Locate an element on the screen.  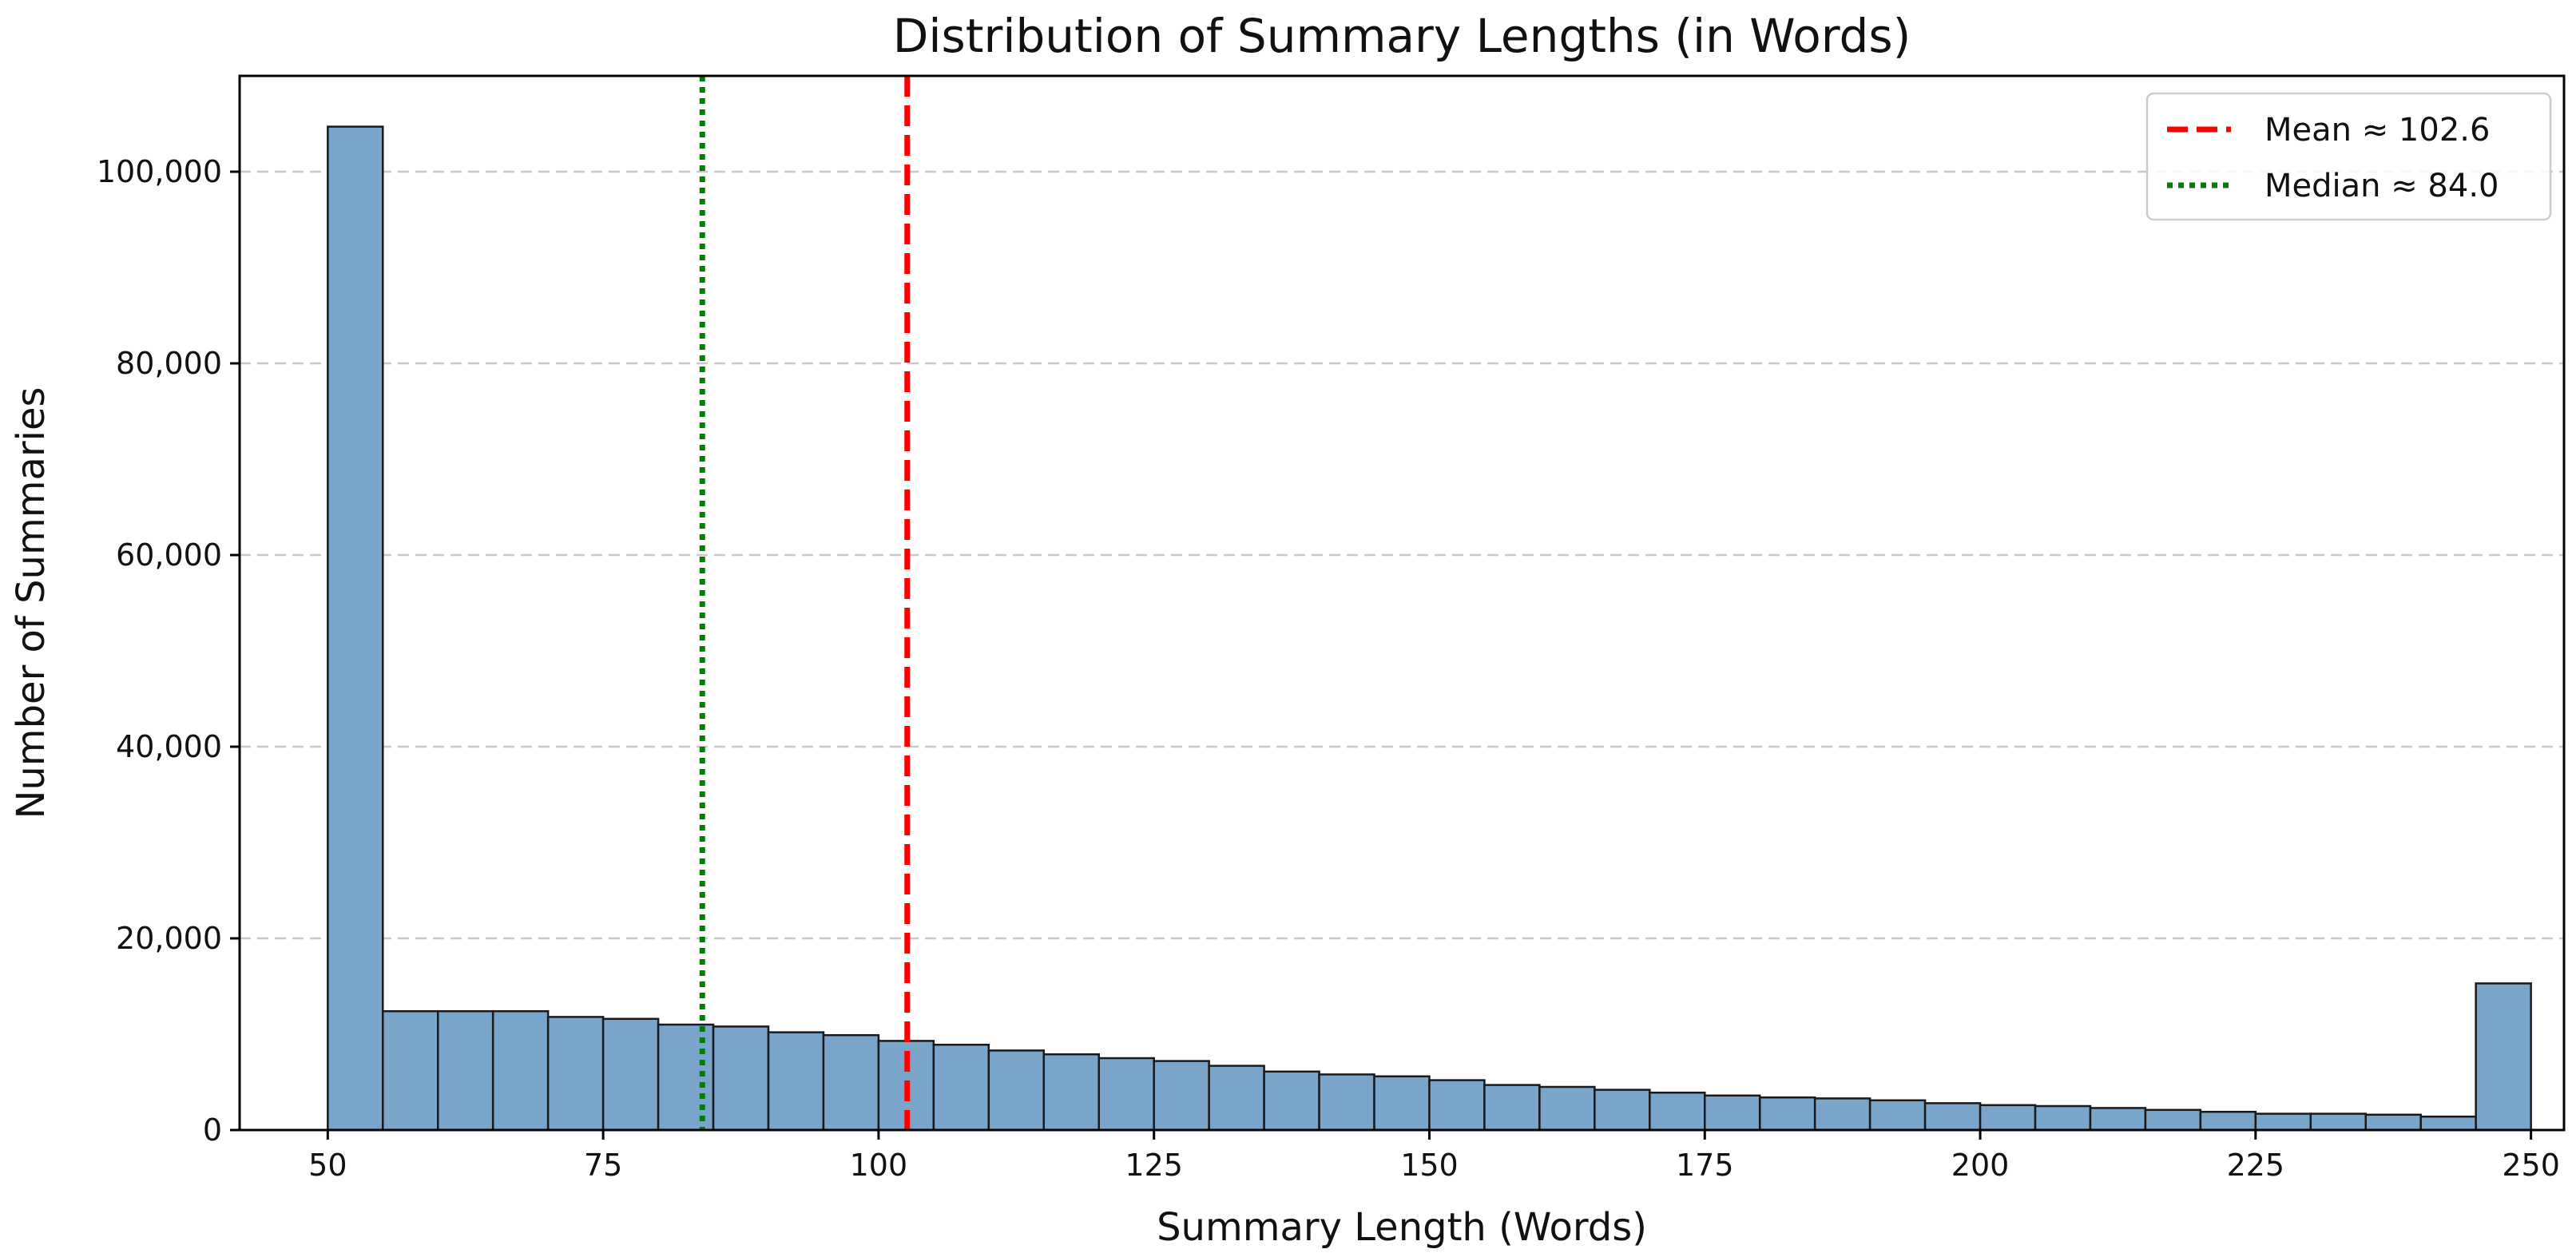
x-tick-label: 175 is located at coordinates (1705, 1165).